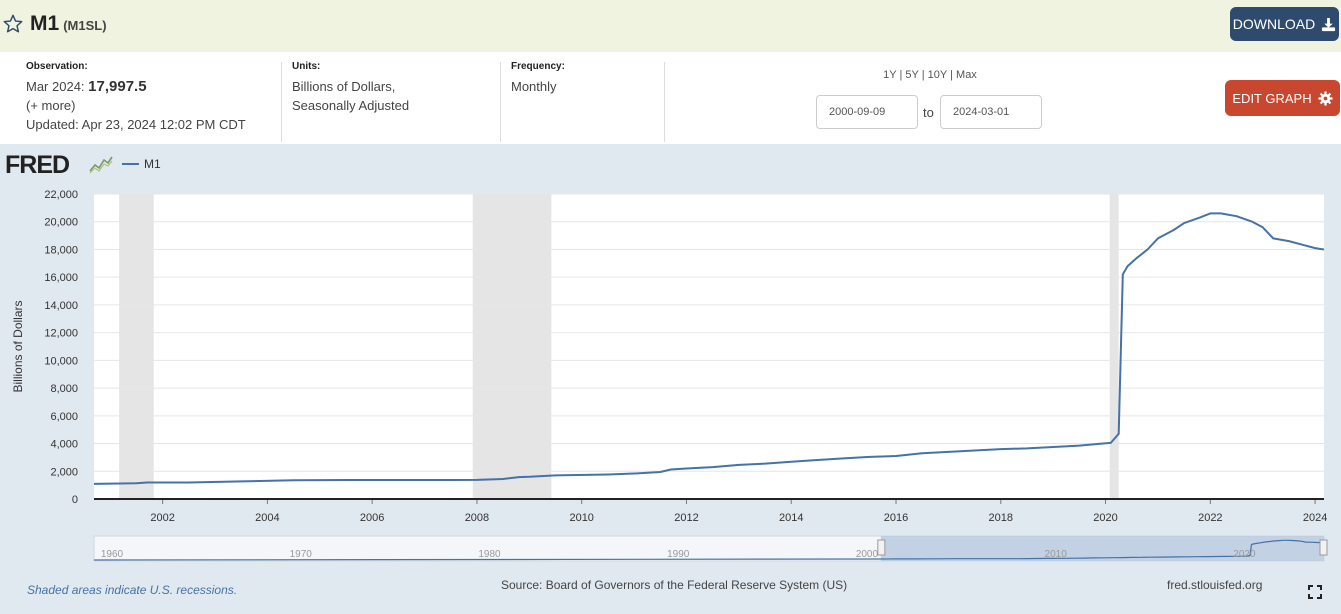  What do you see at coordinates (64, 472) in the screenshot?
I see `y-tick-label: 2,000` at bounding box center [64, 472].